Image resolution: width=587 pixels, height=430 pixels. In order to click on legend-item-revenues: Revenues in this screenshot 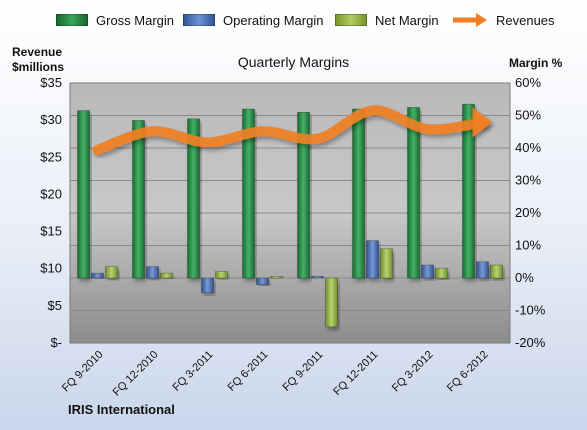, I will do `click(503, 20)`.